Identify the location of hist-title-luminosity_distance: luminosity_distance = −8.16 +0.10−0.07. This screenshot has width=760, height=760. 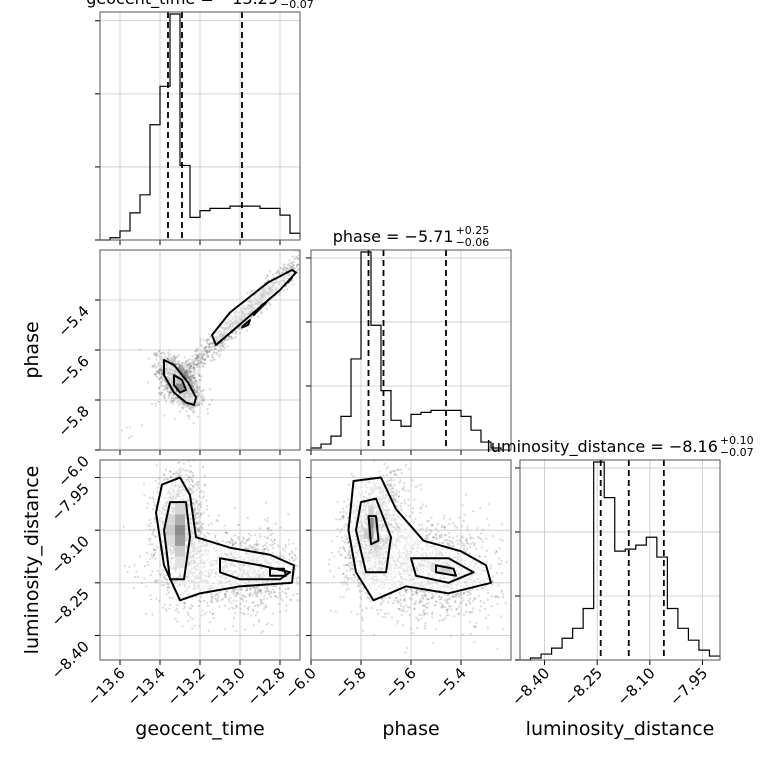
(619, 446).